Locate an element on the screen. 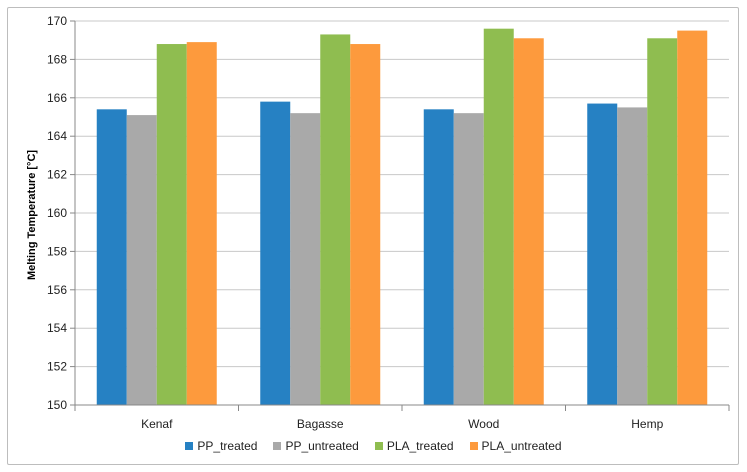  y-tick-label: 152 is located at coordinates (57, 367).